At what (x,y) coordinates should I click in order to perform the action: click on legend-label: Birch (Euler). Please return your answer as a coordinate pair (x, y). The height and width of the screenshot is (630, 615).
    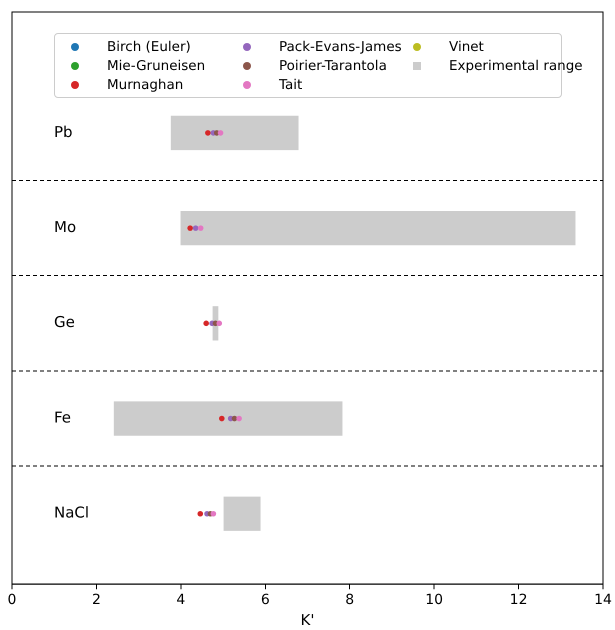
    Looking at the image, I should click on (149, 46).